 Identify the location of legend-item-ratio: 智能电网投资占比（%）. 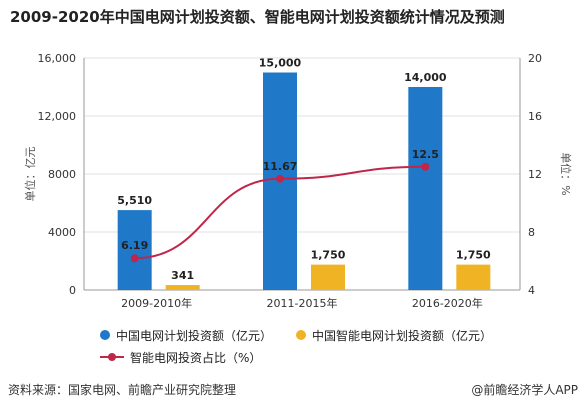
(180, 357).